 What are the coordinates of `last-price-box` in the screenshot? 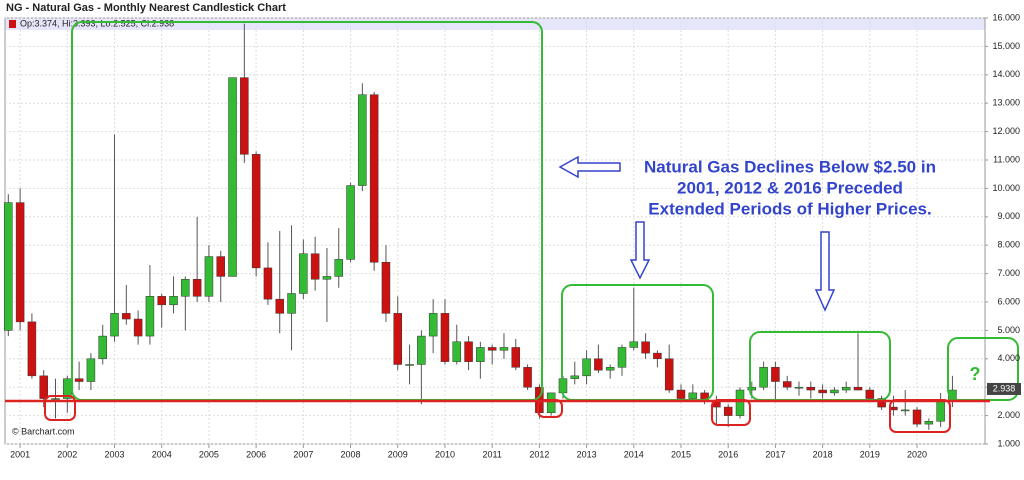 It's located at (1004, 388).